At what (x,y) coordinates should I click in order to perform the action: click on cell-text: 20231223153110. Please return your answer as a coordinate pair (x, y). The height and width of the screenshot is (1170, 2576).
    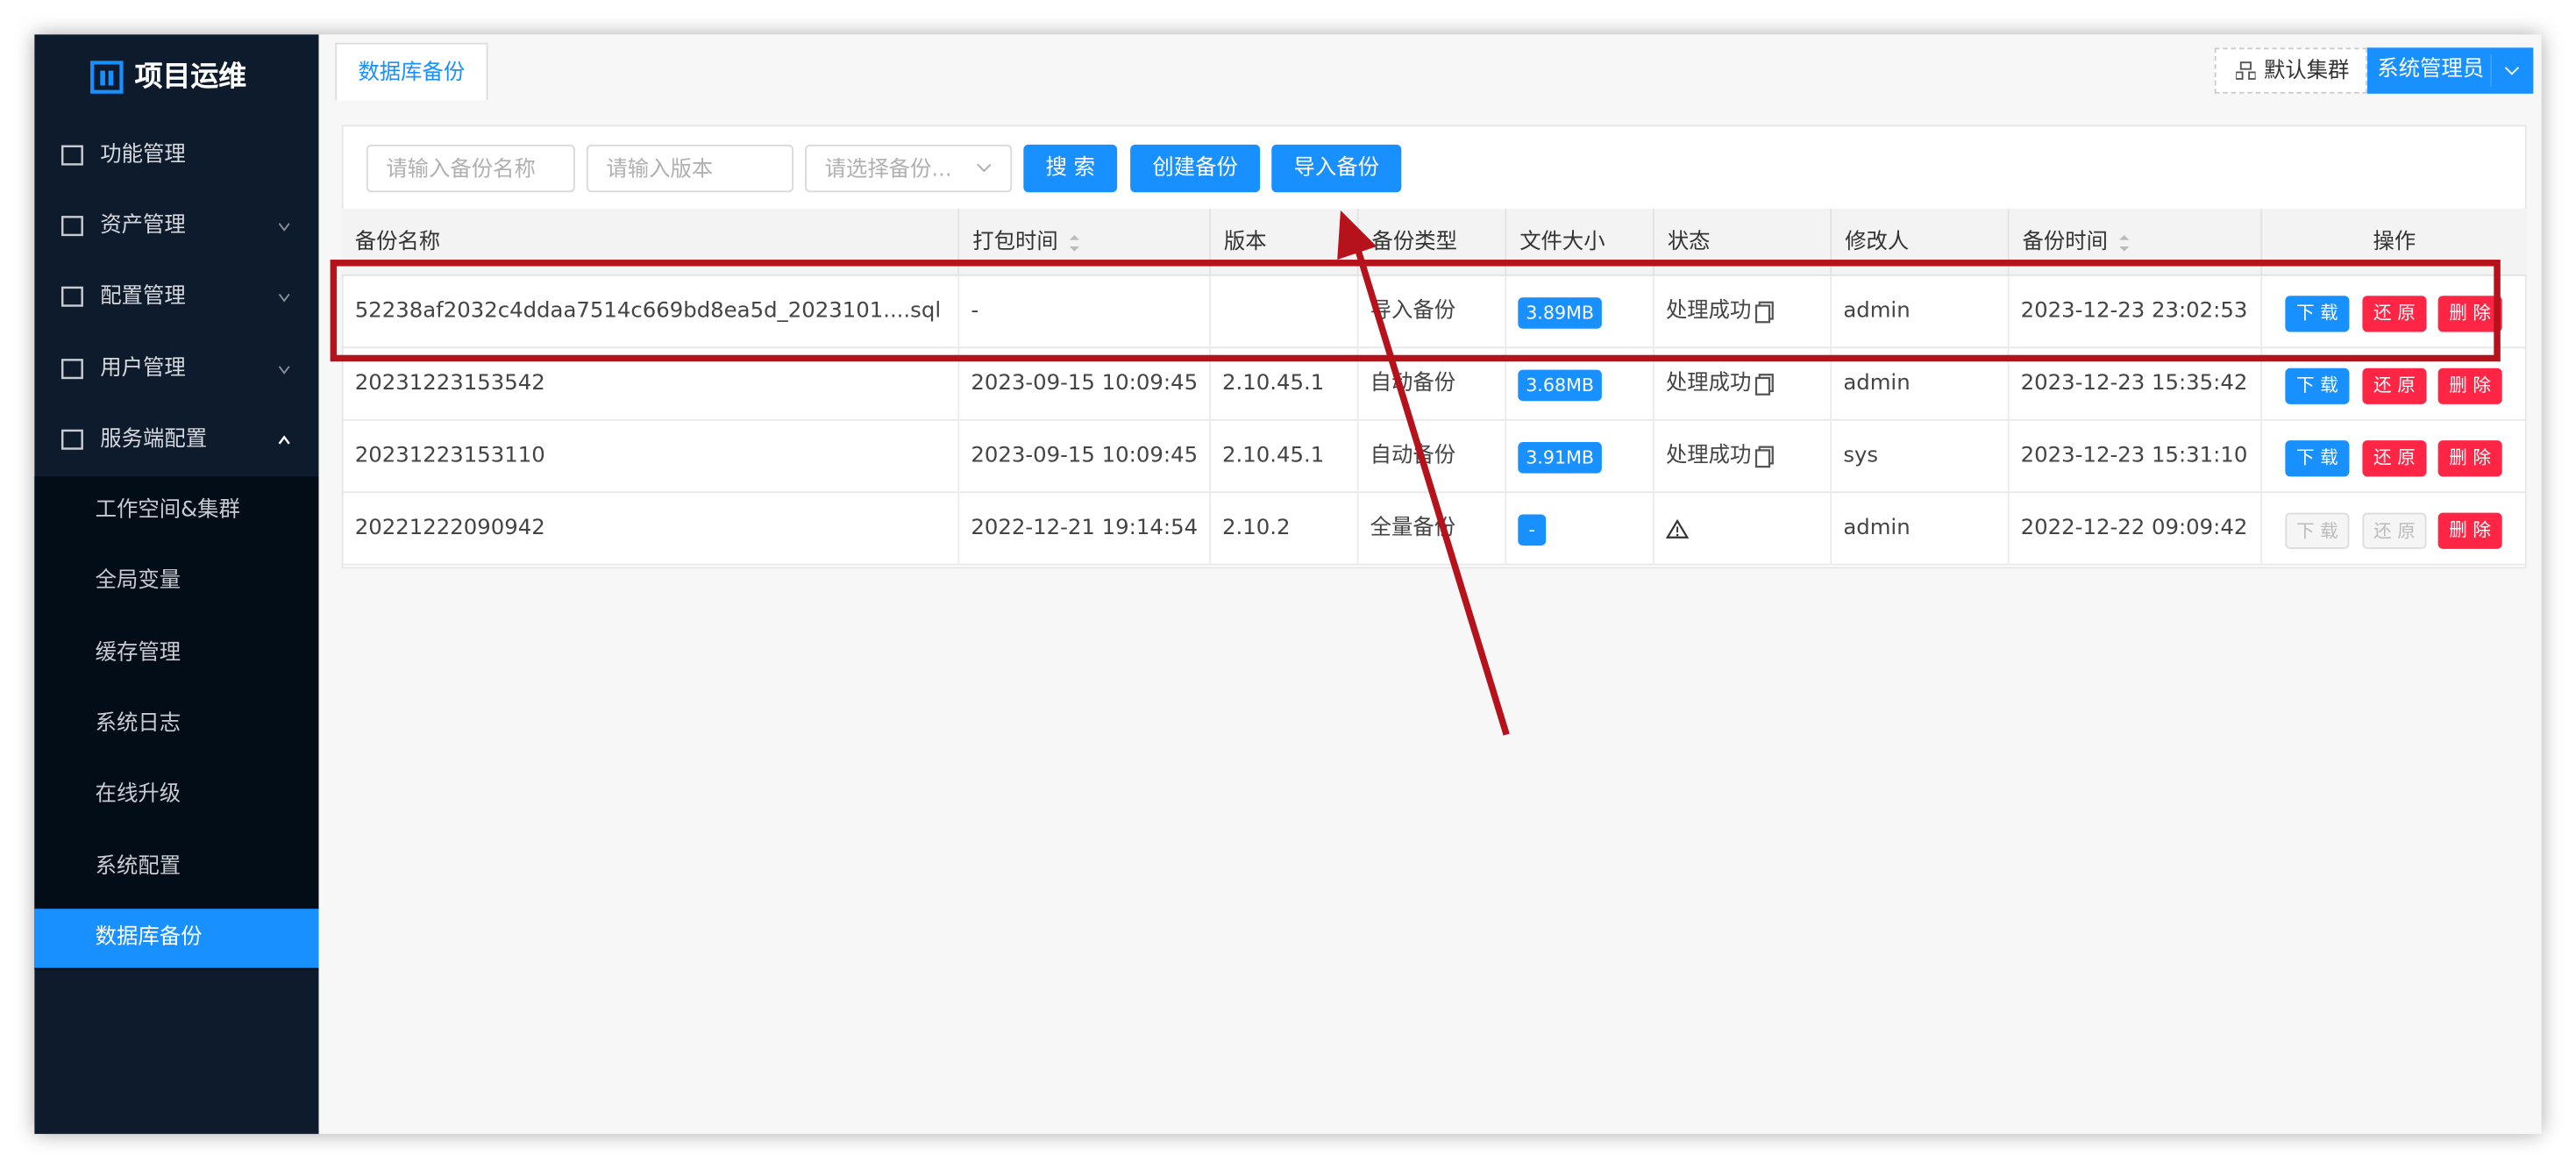
    Looking at the image, I should click on (449, 456).